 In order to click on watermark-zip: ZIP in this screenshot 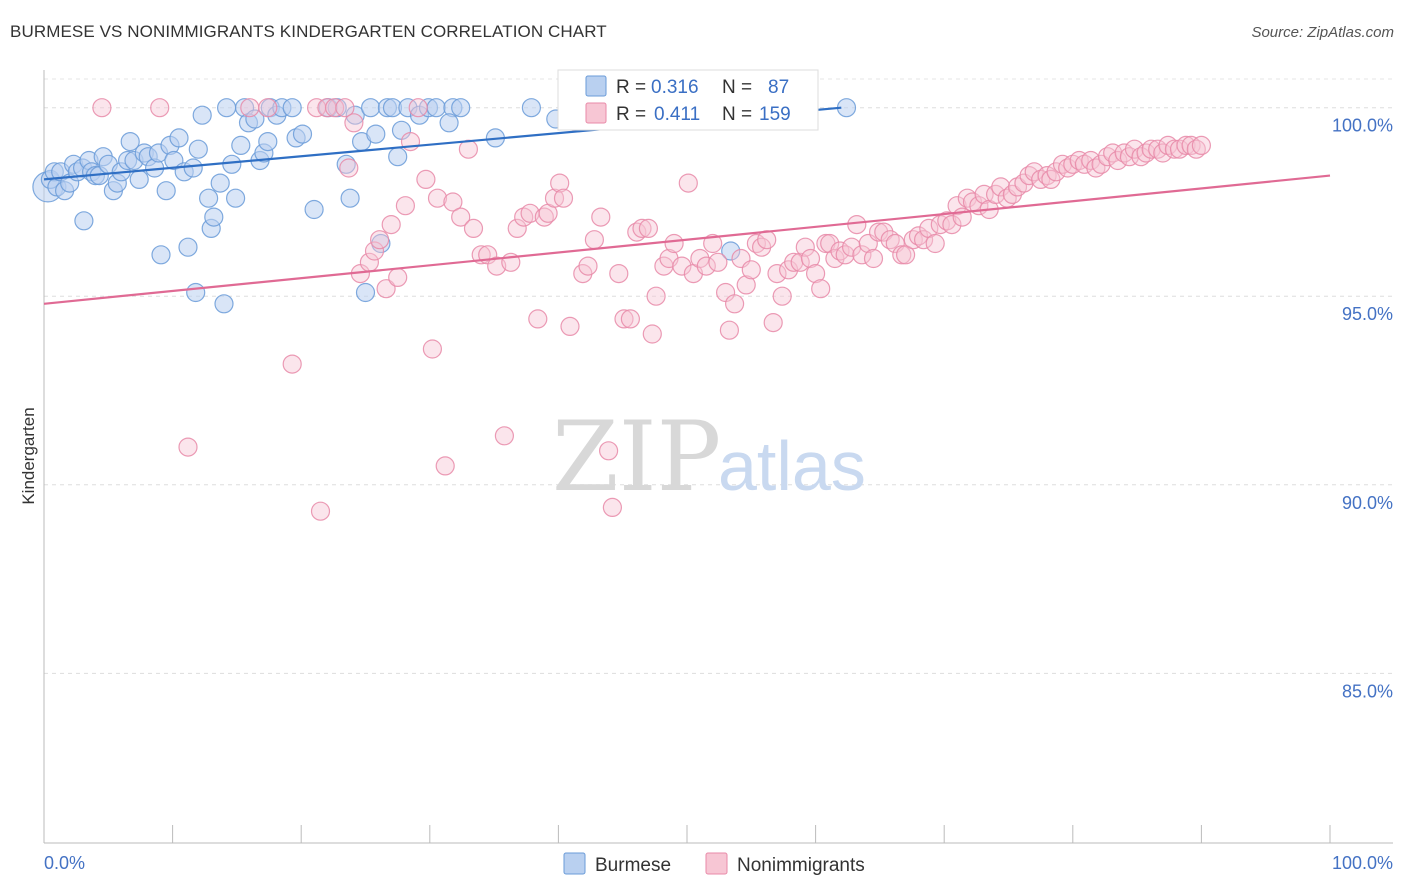, I will do `click(636, 457)`.